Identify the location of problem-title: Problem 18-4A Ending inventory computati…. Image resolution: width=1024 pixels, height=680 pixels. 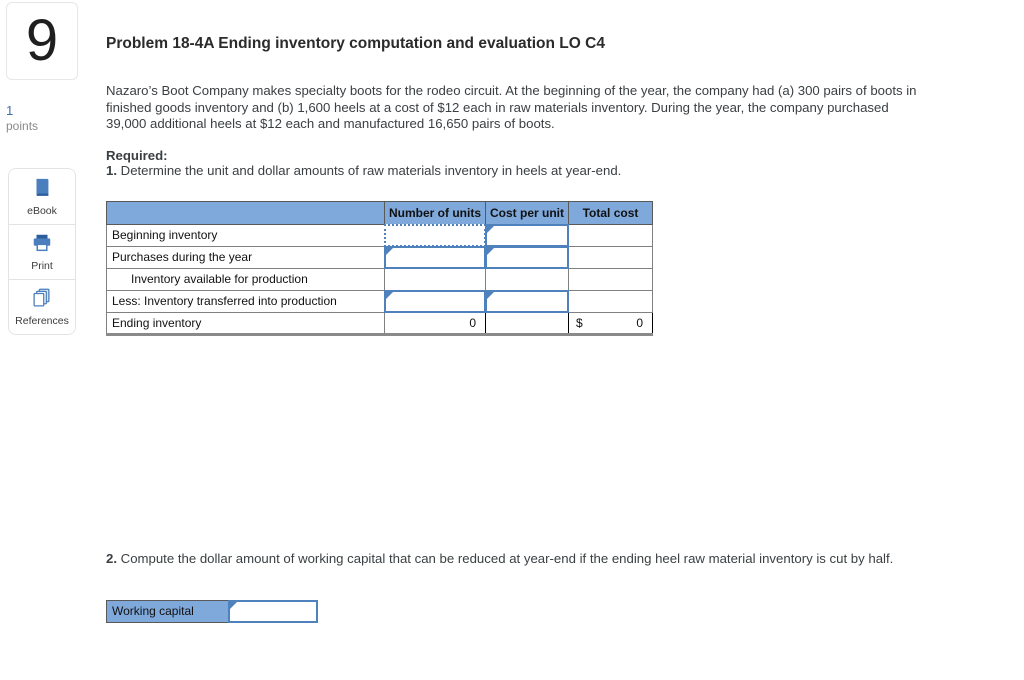
(355, 43).